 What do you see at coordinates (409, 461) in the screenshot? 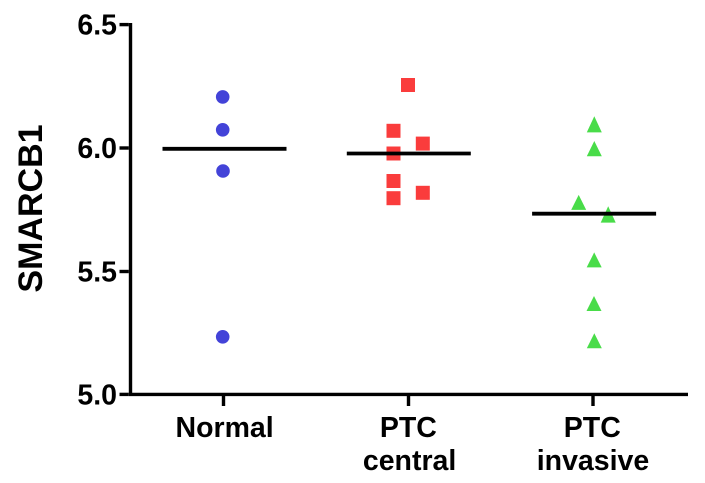
I see `svg-text: central` at bounding box center [409, 461].